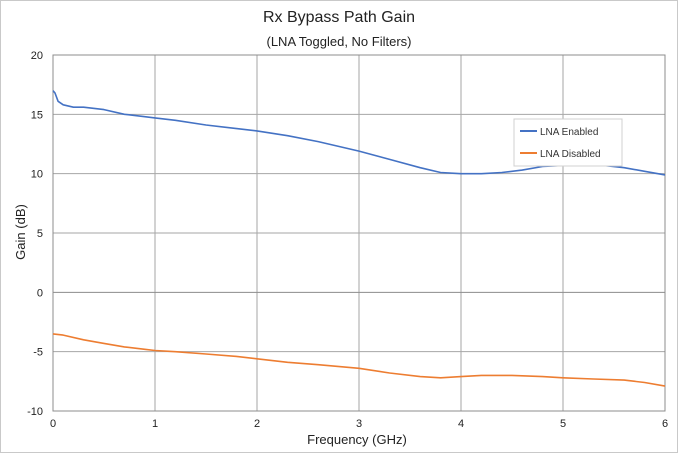 The image size is (678, 453). I want to click on chart-title: Rx Bypass Path Gain, so click(339, 17).